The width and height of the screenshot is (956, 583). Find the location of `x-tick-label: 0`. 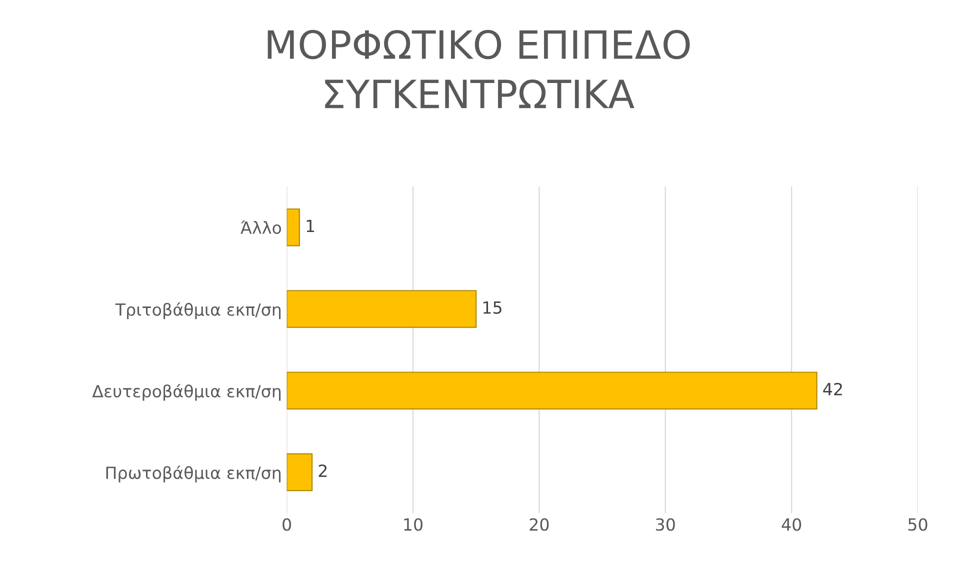

x-tick-label: 0 is located at coordinates (286, 524).